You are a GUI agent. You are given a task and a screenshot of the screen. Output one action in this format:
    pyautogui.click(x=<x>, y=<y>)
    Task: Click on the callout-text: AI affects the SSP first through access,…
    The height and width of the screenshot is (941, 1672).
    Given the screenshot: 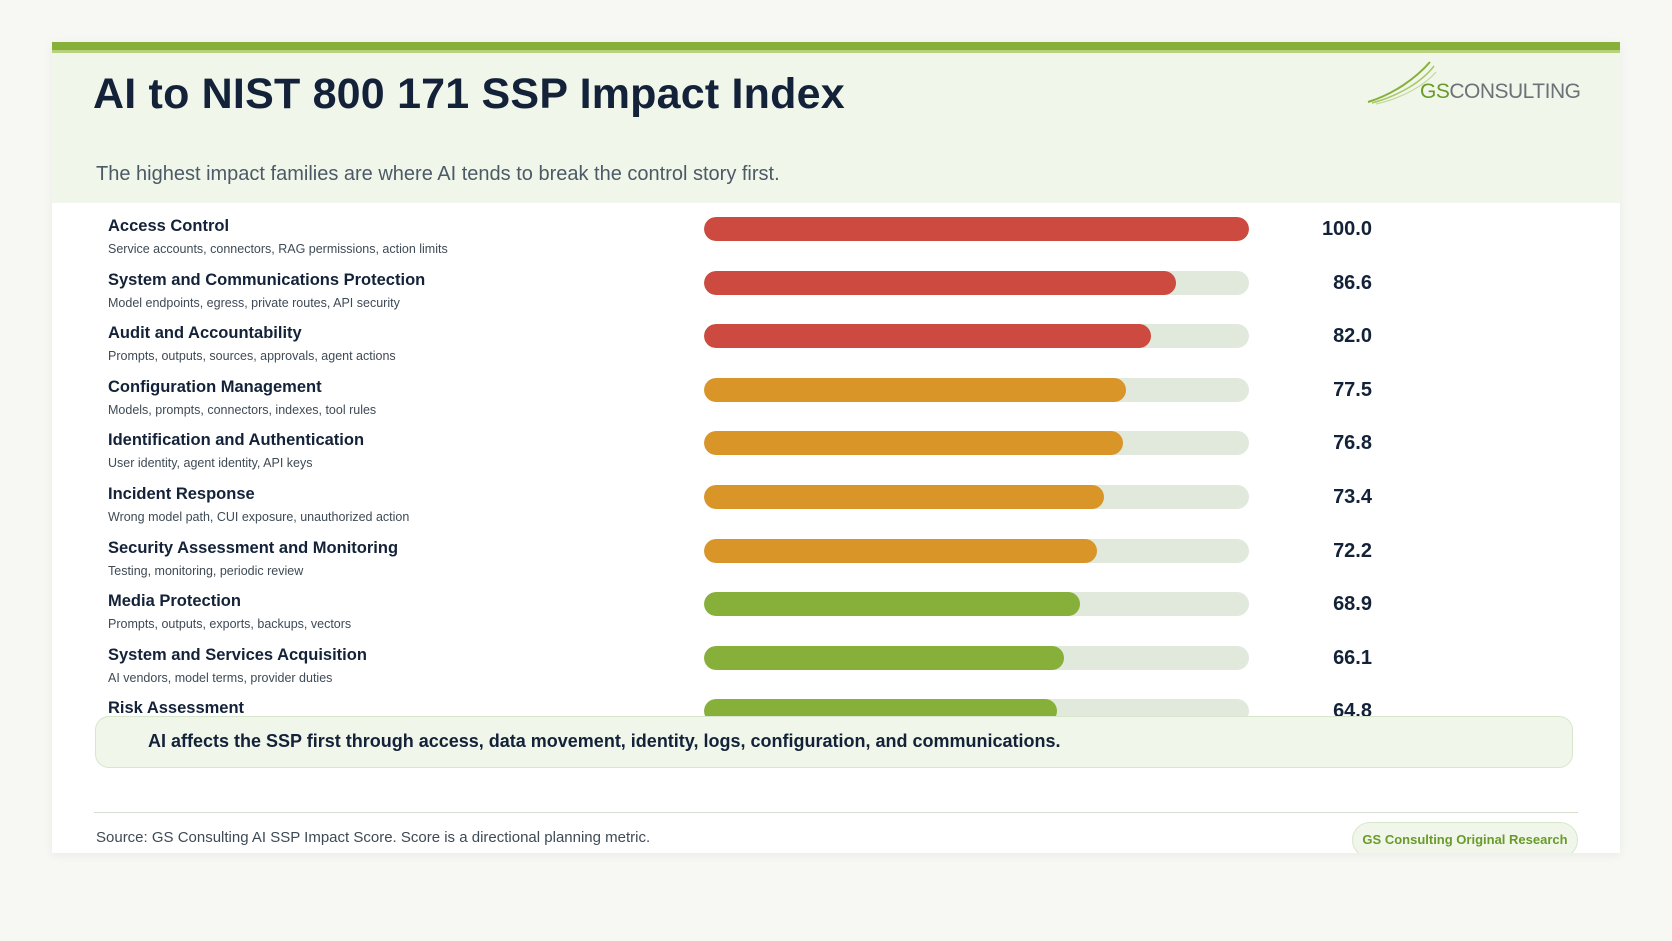 What is the action you would take?
    pyautogui.click(x=604, y=741)
    